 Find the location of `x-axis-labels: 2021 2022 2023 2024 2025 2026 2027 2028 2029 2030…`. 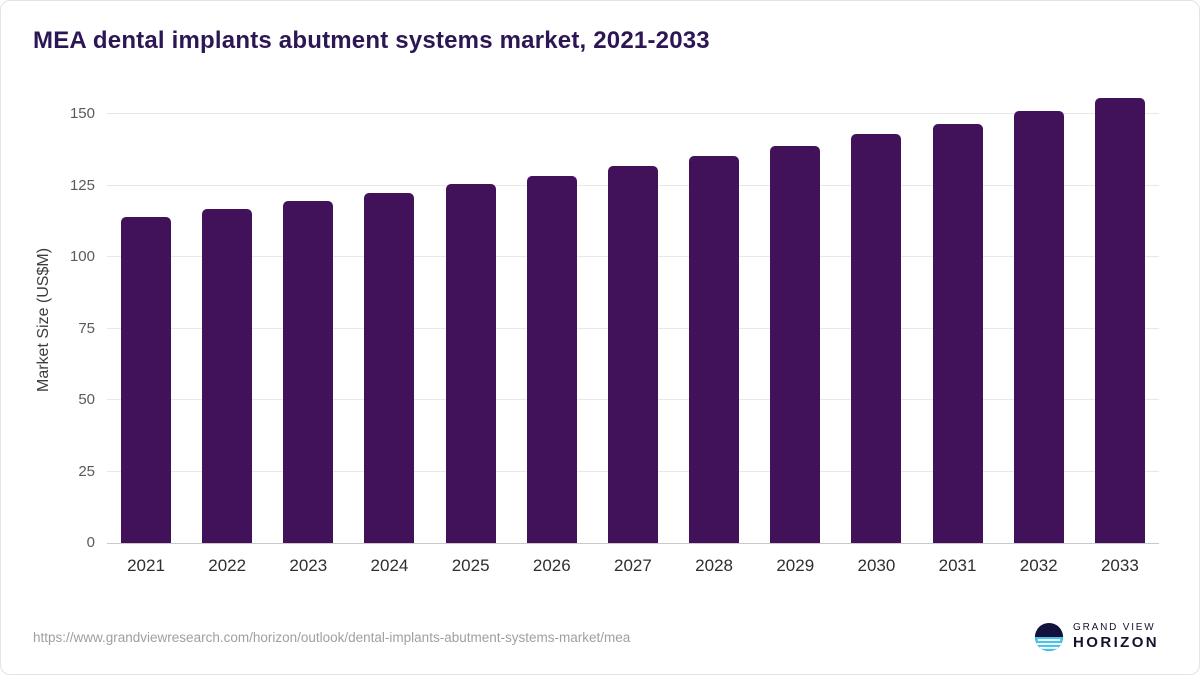

x-axis-labels: 2021 2022 2023 2024 2025 2026 2027 2028 2029 2030… is located at coordinates (633, 566).